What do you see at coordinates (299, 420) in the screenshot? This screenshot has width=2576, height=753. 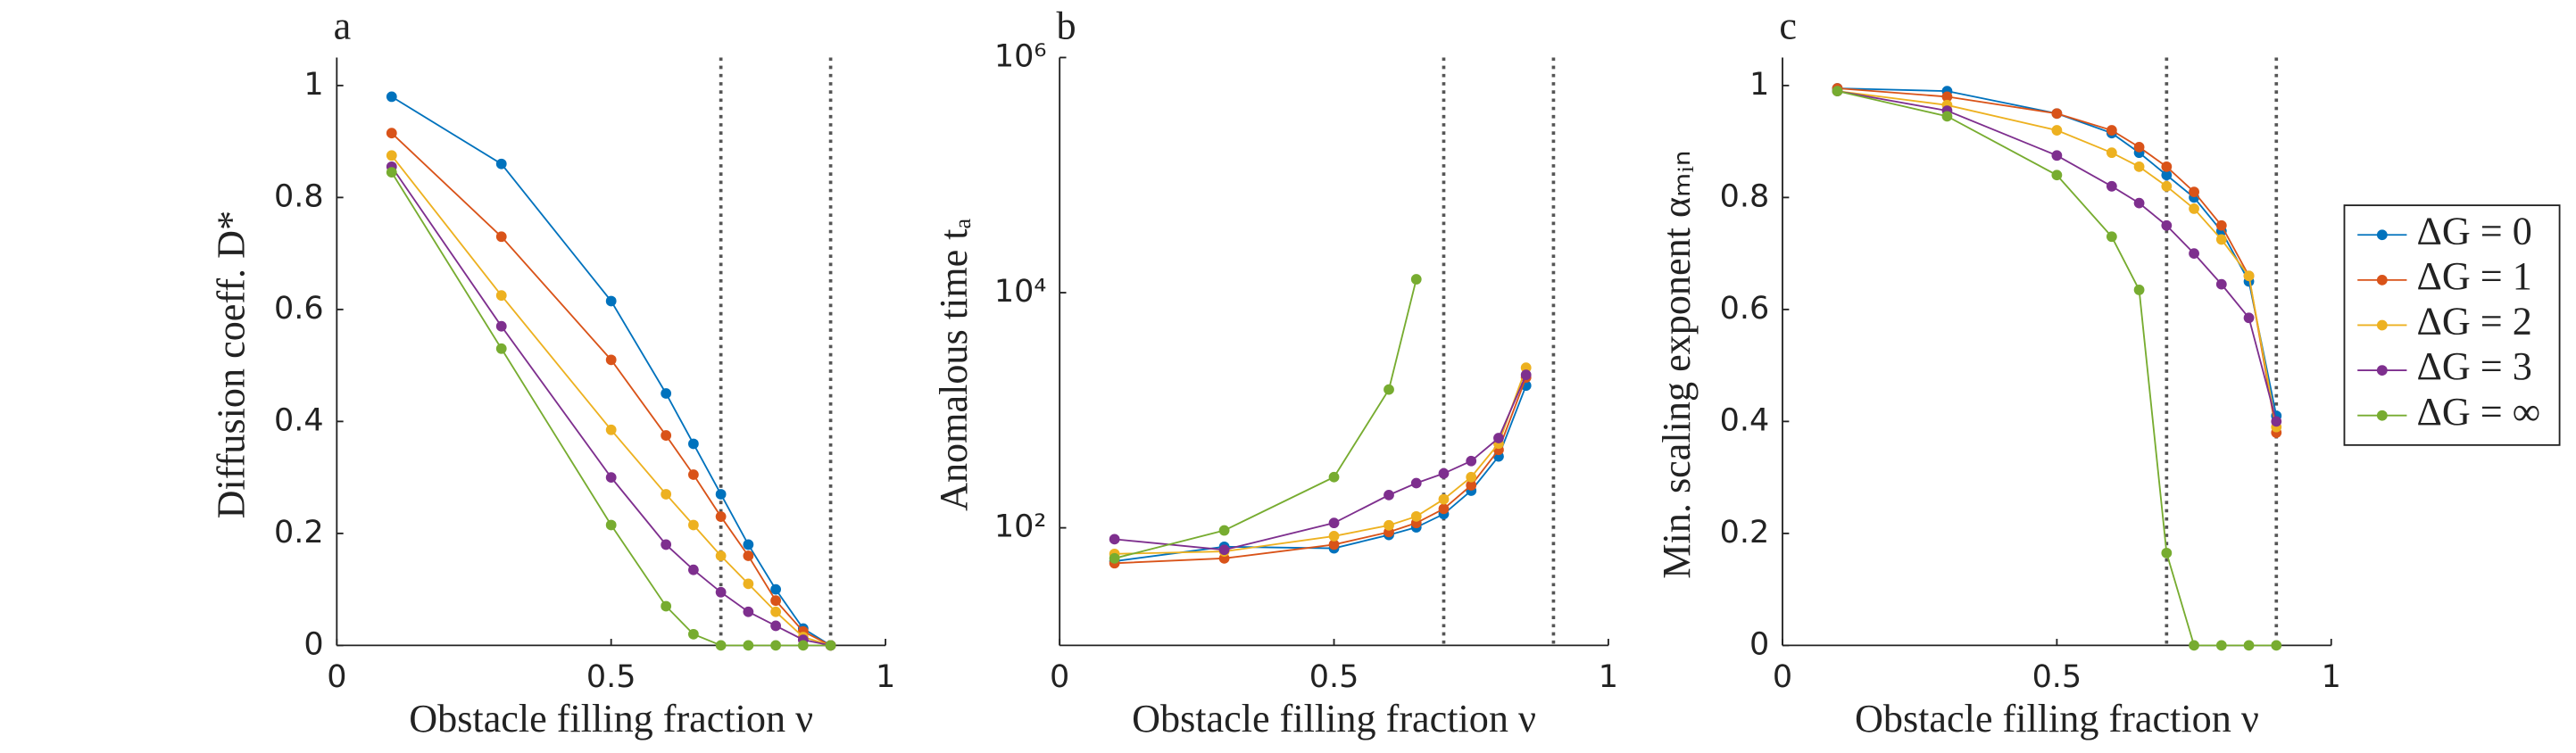 I see `y-tick-label: 0.4` at bounding box center [299, 420].